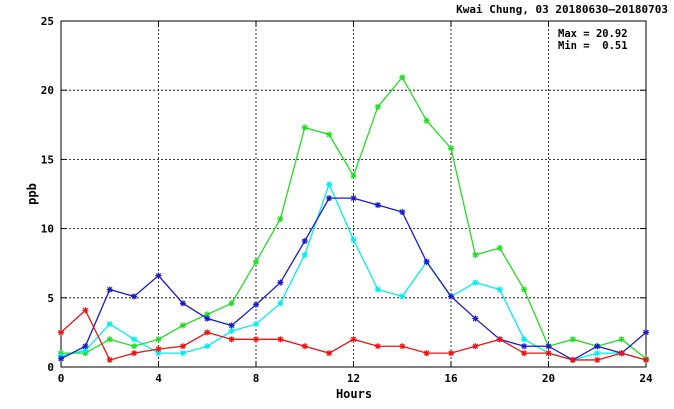 This screenshot has width=674, height=409. I want to click on x-tick-label: 24, so click(646, 378).